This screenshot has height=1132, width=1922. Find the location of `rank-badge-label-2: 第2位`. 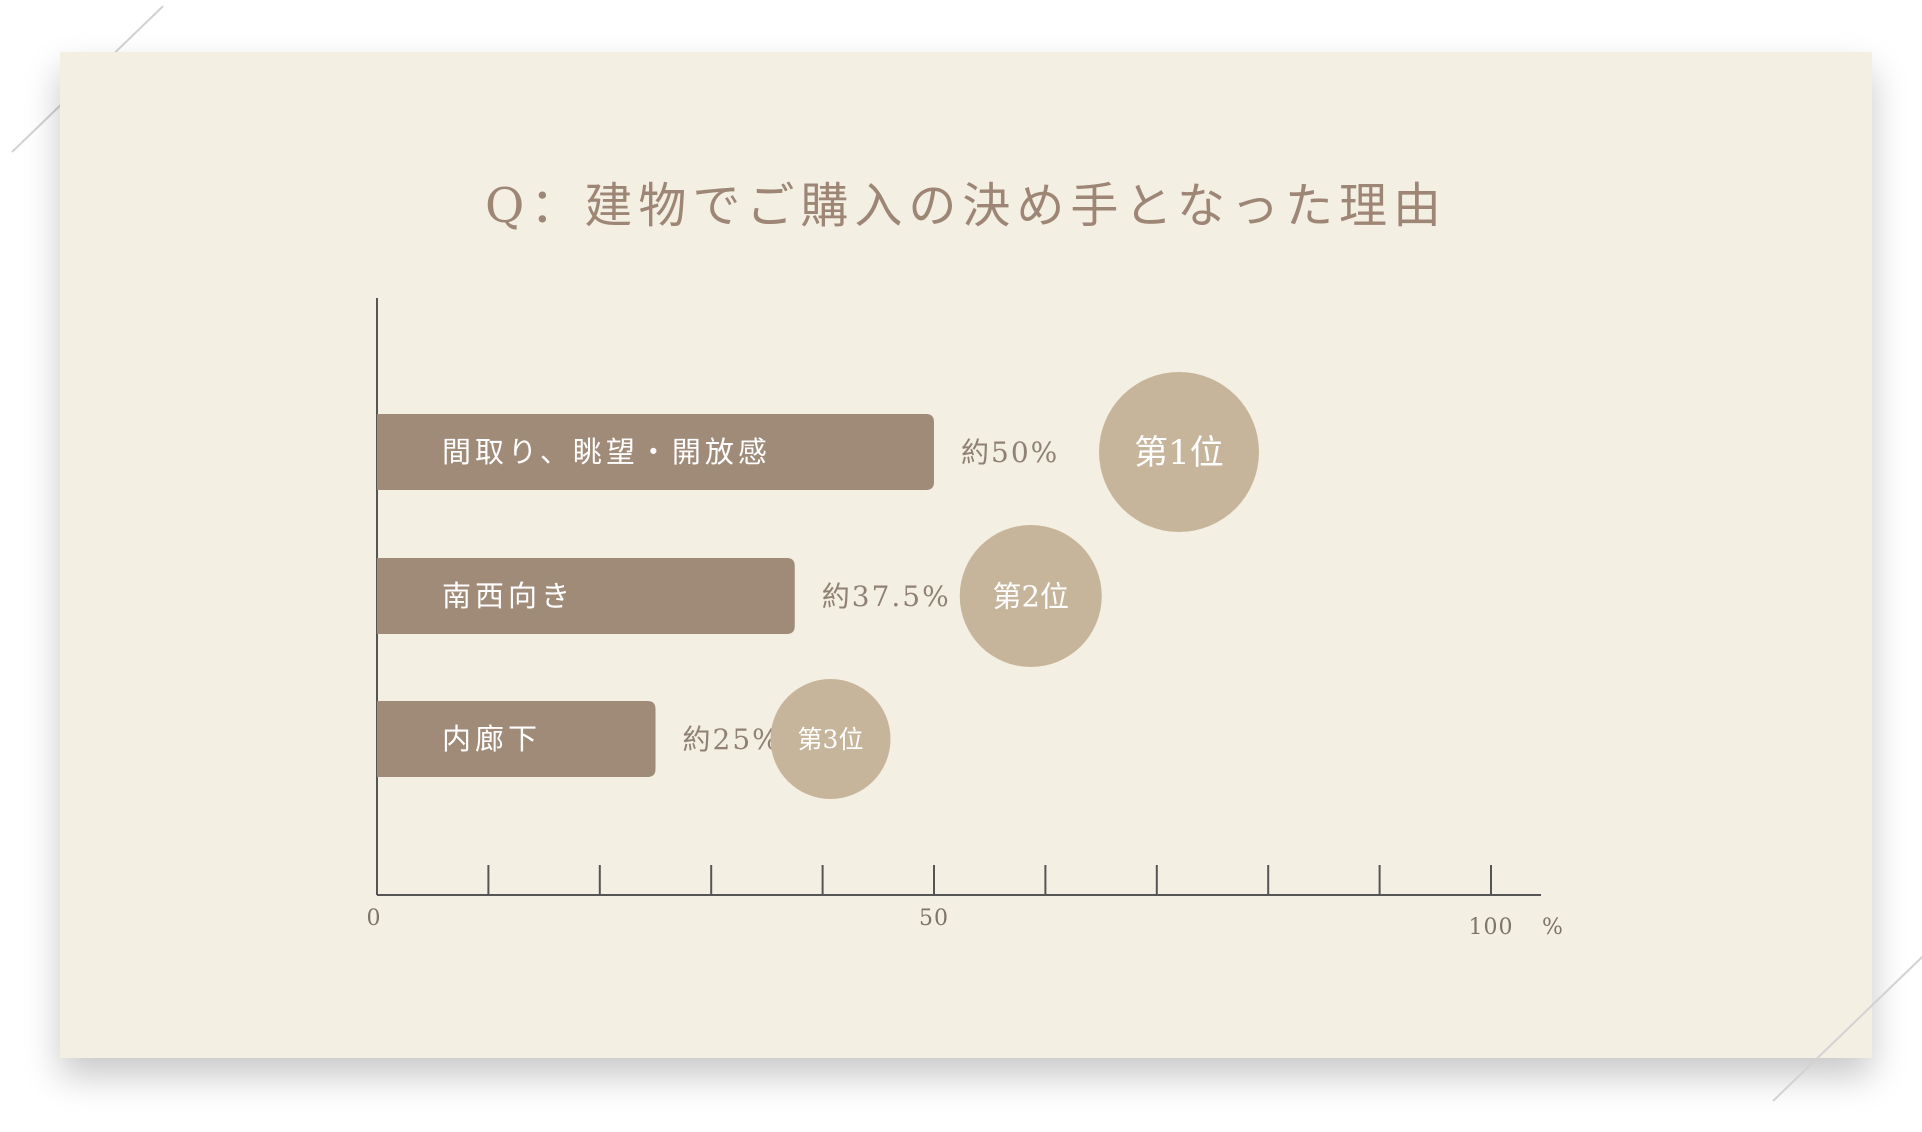

rank-badge-label-2: 第2位 is located at coordinates (1031, 596).